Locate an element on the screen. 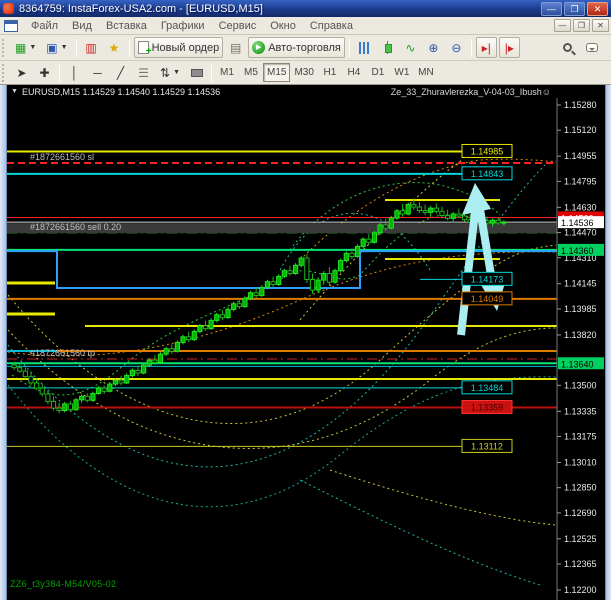 The height and width of the screenshot is (600, 611). vertical-line-icon: │ is located at coordinates (74, 72).